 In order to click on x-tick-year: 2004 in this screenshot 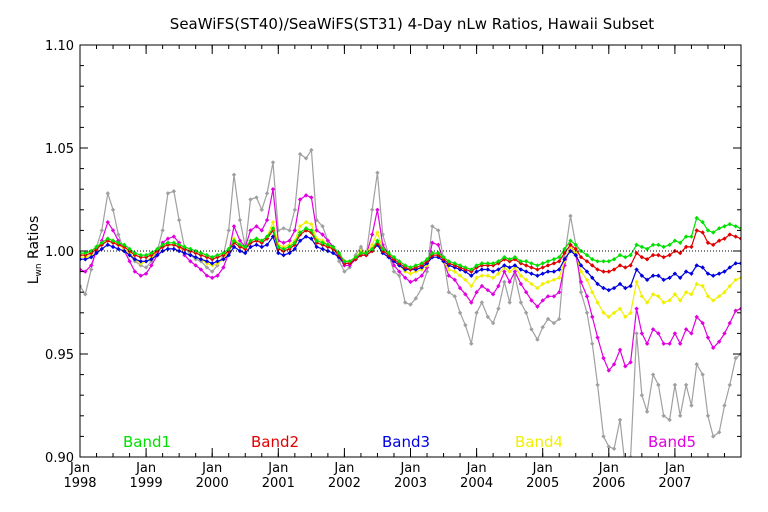, I will do `click(476, 483)`.